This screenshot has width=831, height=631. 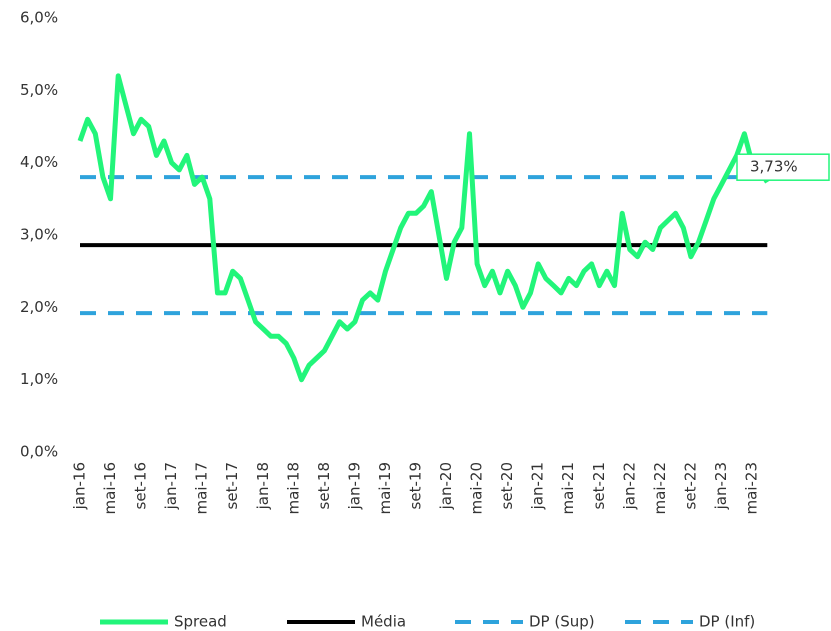 I want to click on x-tick-label: mai-22, so click(x=660, y=488).